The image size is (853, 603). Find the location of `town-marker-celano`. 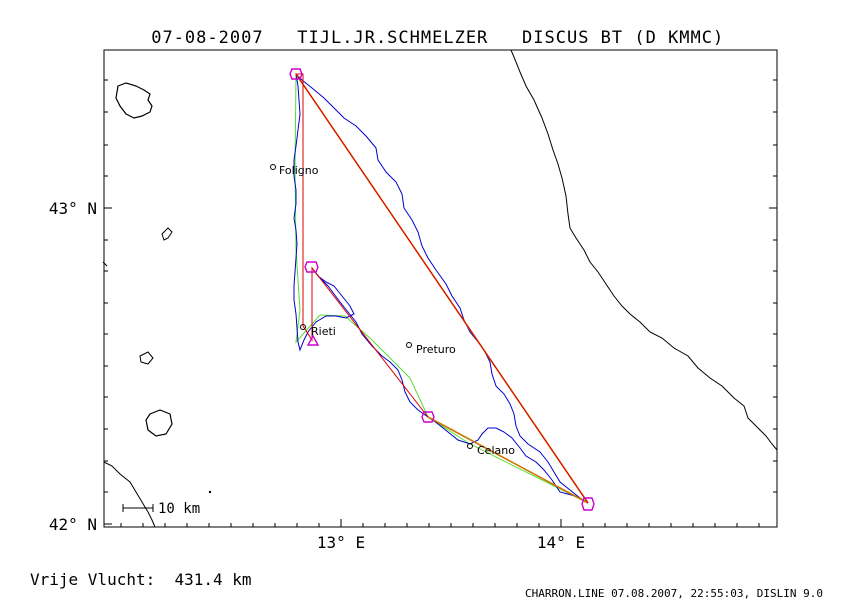

town-marker-celano is located at coordinates (470, 446).